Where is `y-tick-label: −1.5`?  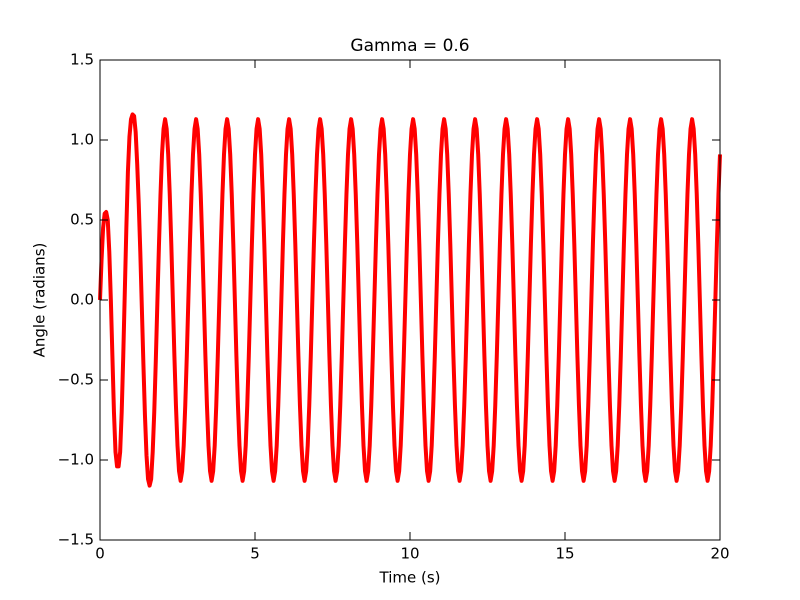
y-tick-label: −1.5 is located at coordinates (76, 540).